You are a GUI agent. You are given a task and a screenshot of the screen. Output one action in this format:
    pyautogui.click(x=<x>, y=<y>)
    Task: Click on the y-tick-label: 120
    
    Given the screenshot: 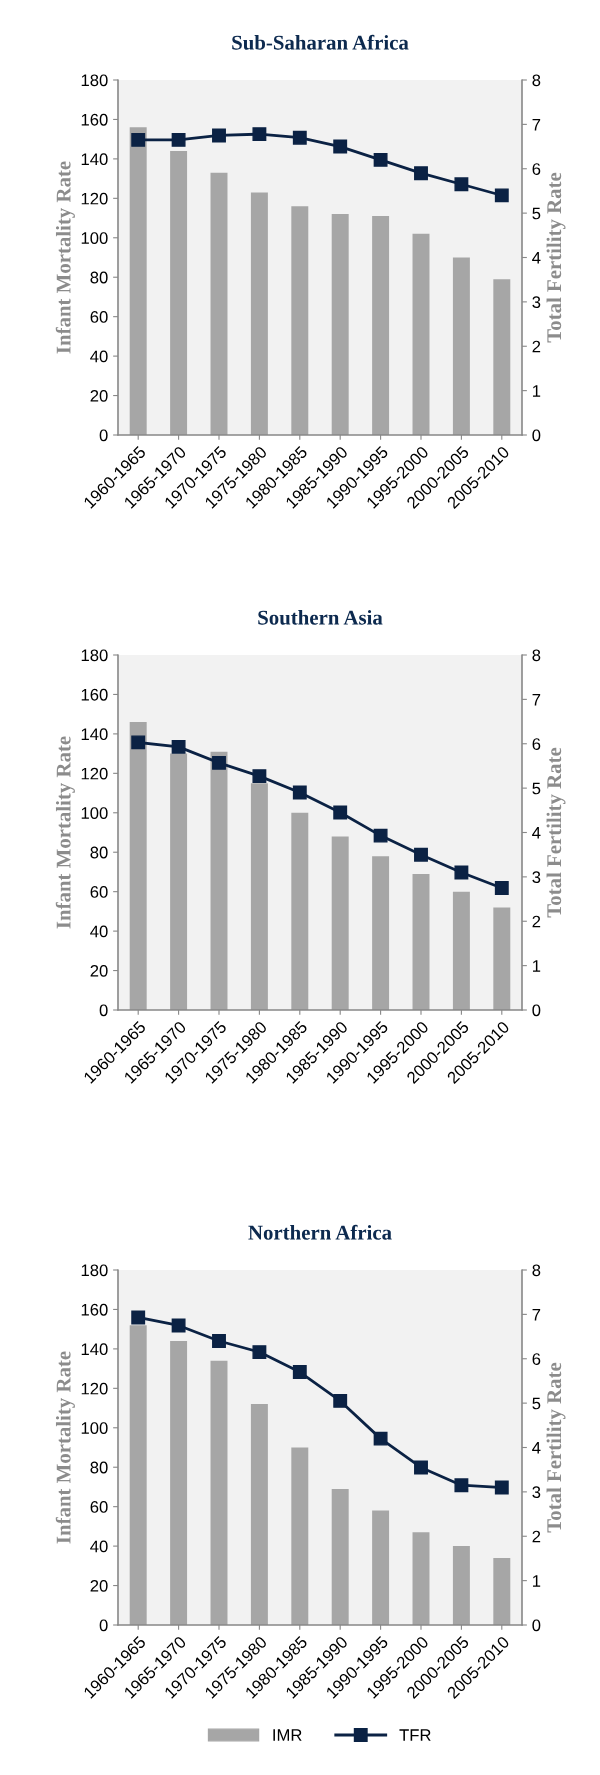 What is the action you would take?
    pyautogui.click(x=94, y=1388)
    